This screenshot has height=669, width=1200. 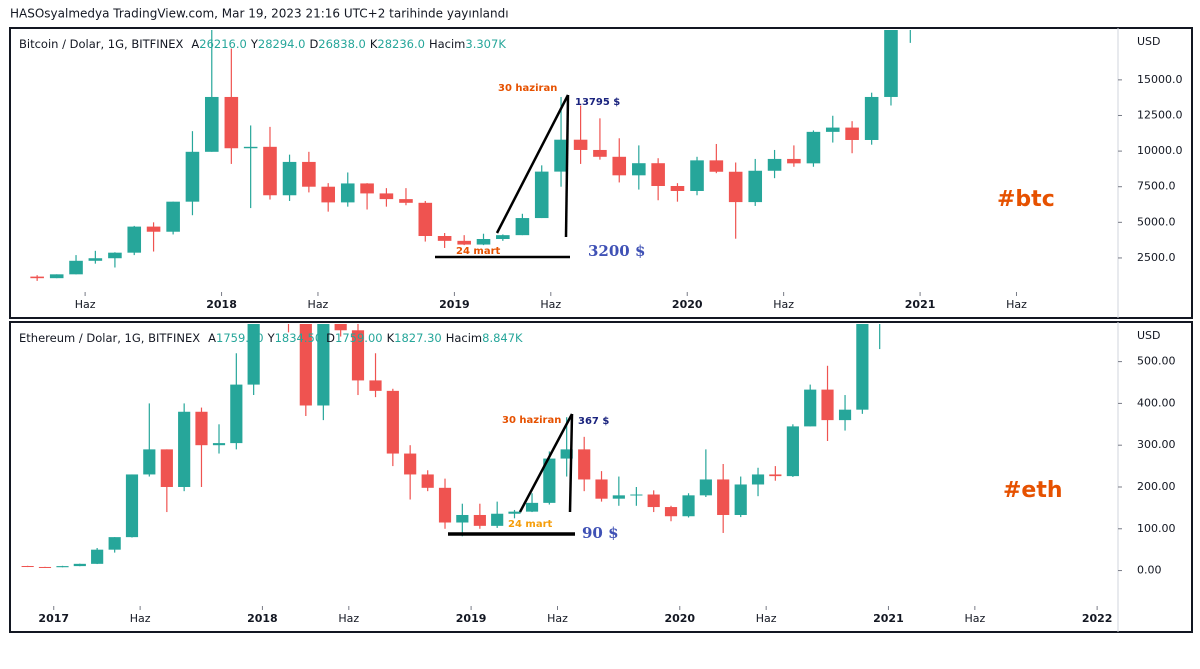 I want to click on y-tick-label: 15000.0, so click(x=1160, y=79).